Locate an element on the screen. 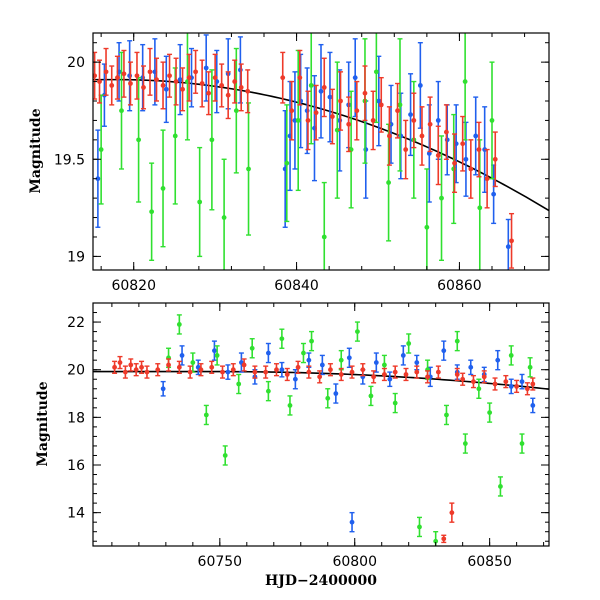 The width and height of the screenshot is (600, 600). bottom-x-axis-title: HJD−2400000 is located at coordinates (321, 581).